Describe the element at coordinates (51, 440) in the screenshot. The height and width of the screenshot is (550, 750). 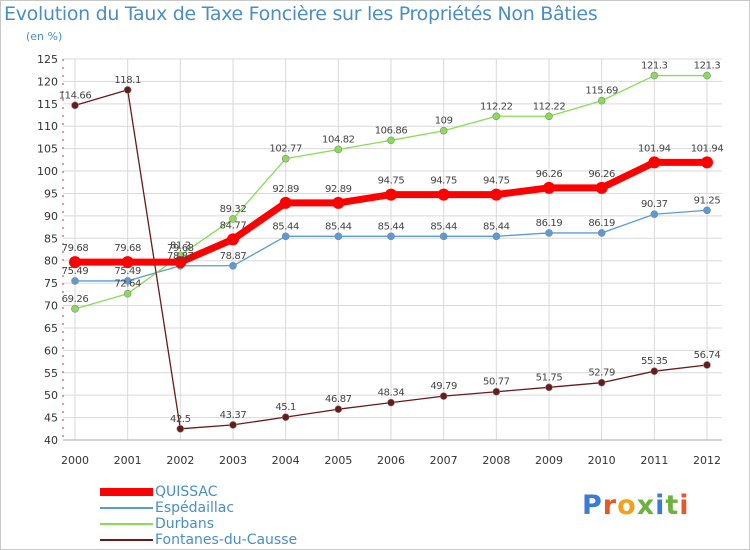
I see `y-tick-label: 40` at that location.